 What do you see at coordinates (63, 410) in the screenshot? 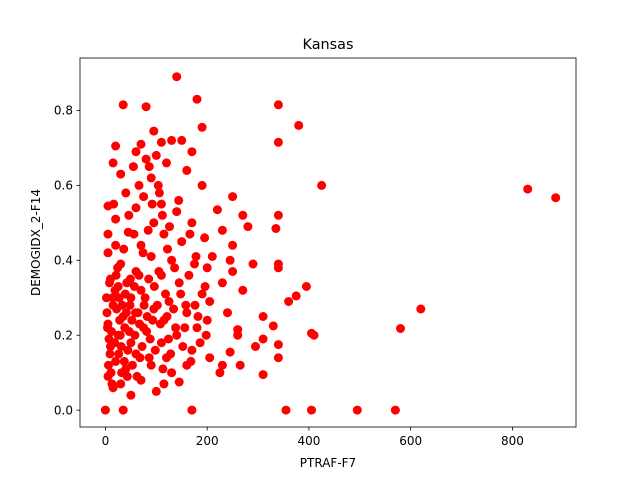
I see `y-tick-label: 0.0` at bounding box center [63, 410].